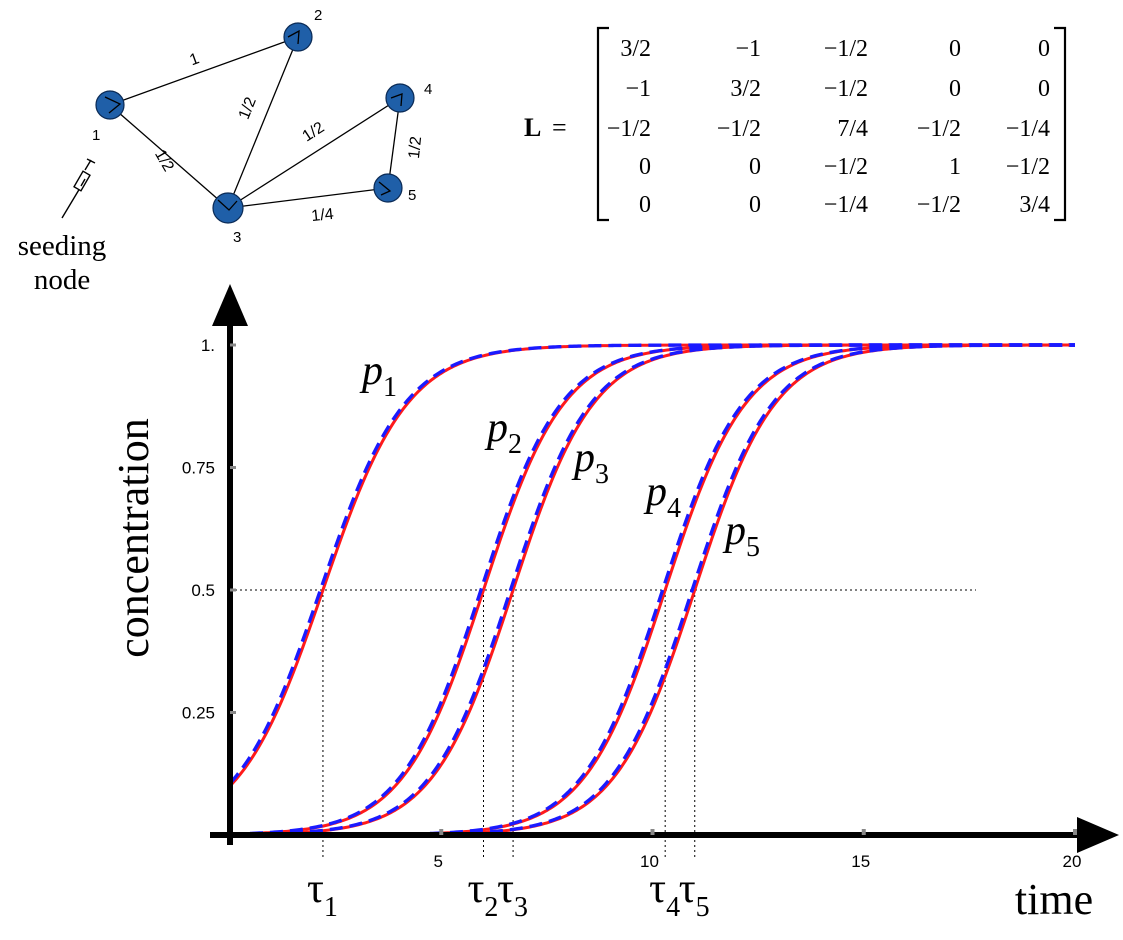 The width and height of the screenshot is (1123, 940). I want to click on network-diagram: 1 1/2 1/2 1/2 1/2 1/4 1 2 3 4 5, so click(225, 151).